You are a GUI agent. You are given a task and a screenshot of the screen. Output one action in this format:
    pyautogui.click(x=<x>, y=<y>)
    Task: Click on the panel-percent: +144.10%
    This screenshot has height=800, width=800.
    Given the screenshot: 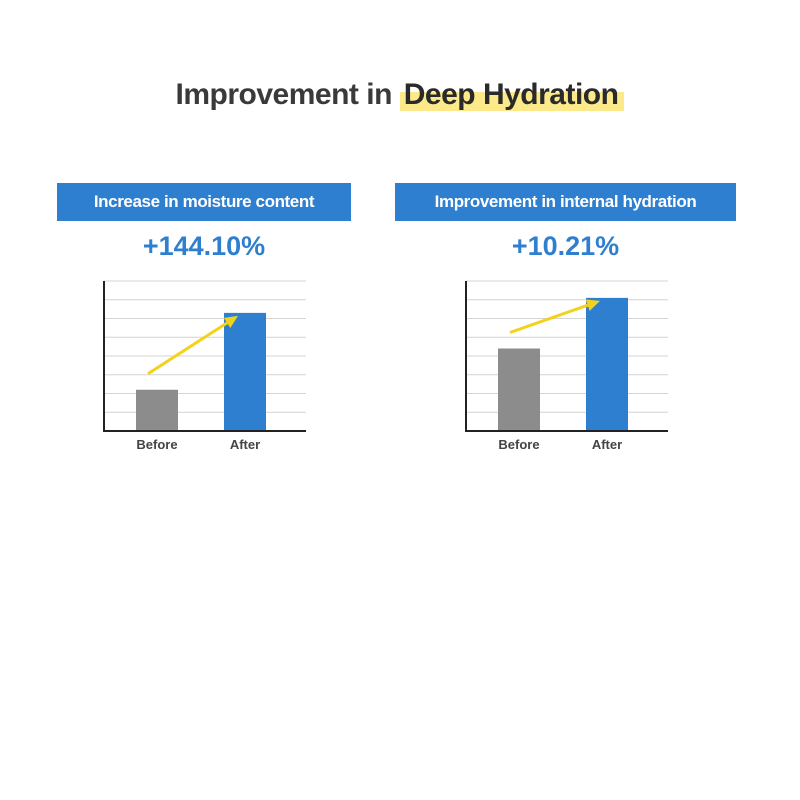 What is the action you would take?
    pyautogui.click(x=204, y=246)
    